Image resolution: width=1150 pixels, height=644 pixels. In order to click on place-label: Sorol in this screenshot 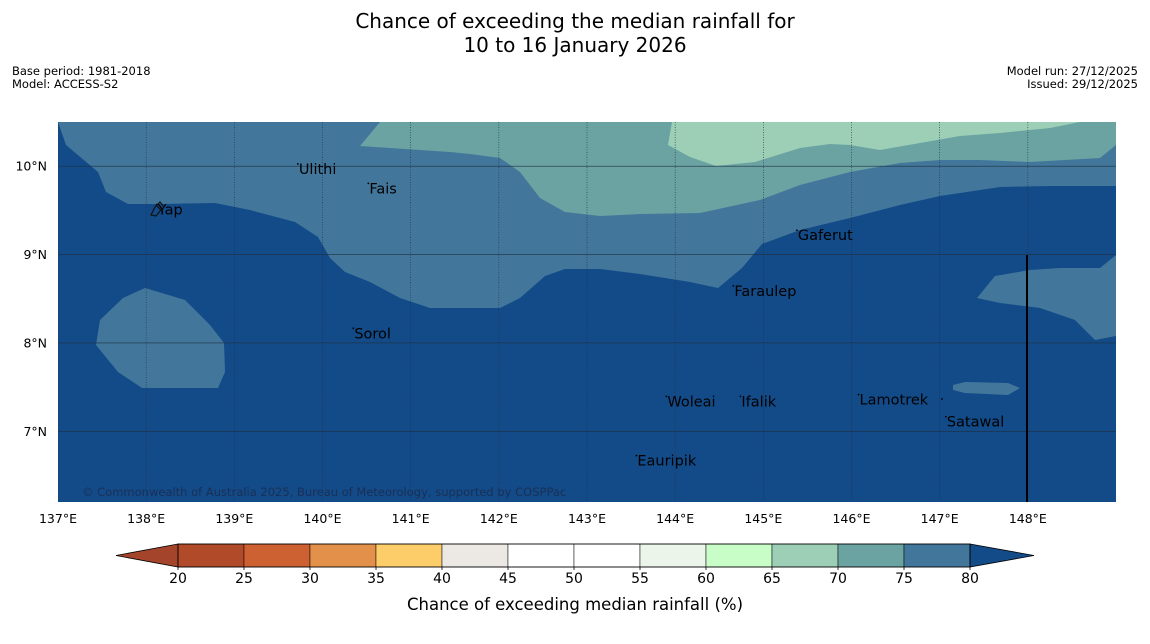, I will do `click(372, 334)`.